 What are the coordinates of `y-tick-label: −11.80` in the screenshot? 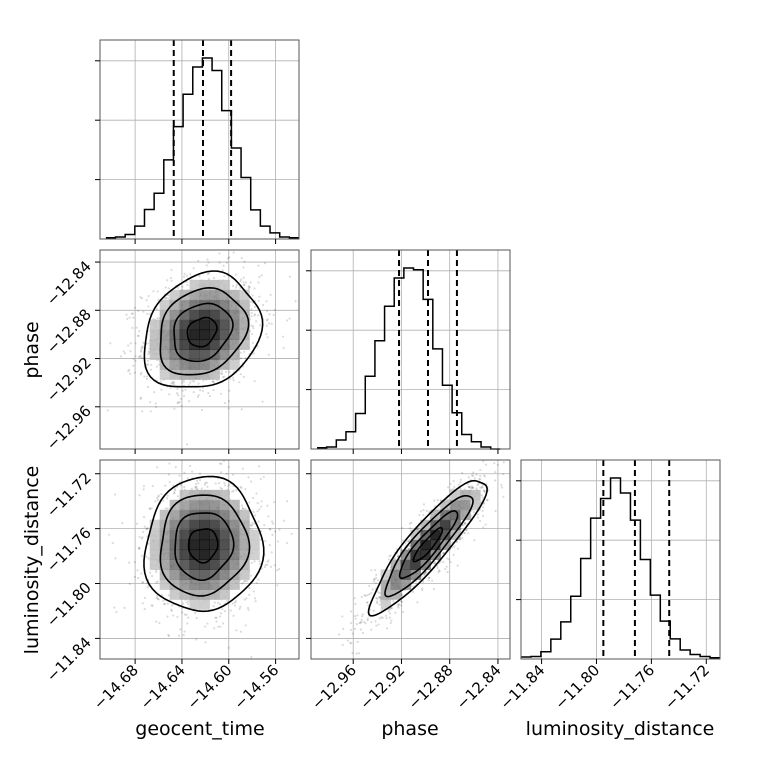 It's located at (69, 605).